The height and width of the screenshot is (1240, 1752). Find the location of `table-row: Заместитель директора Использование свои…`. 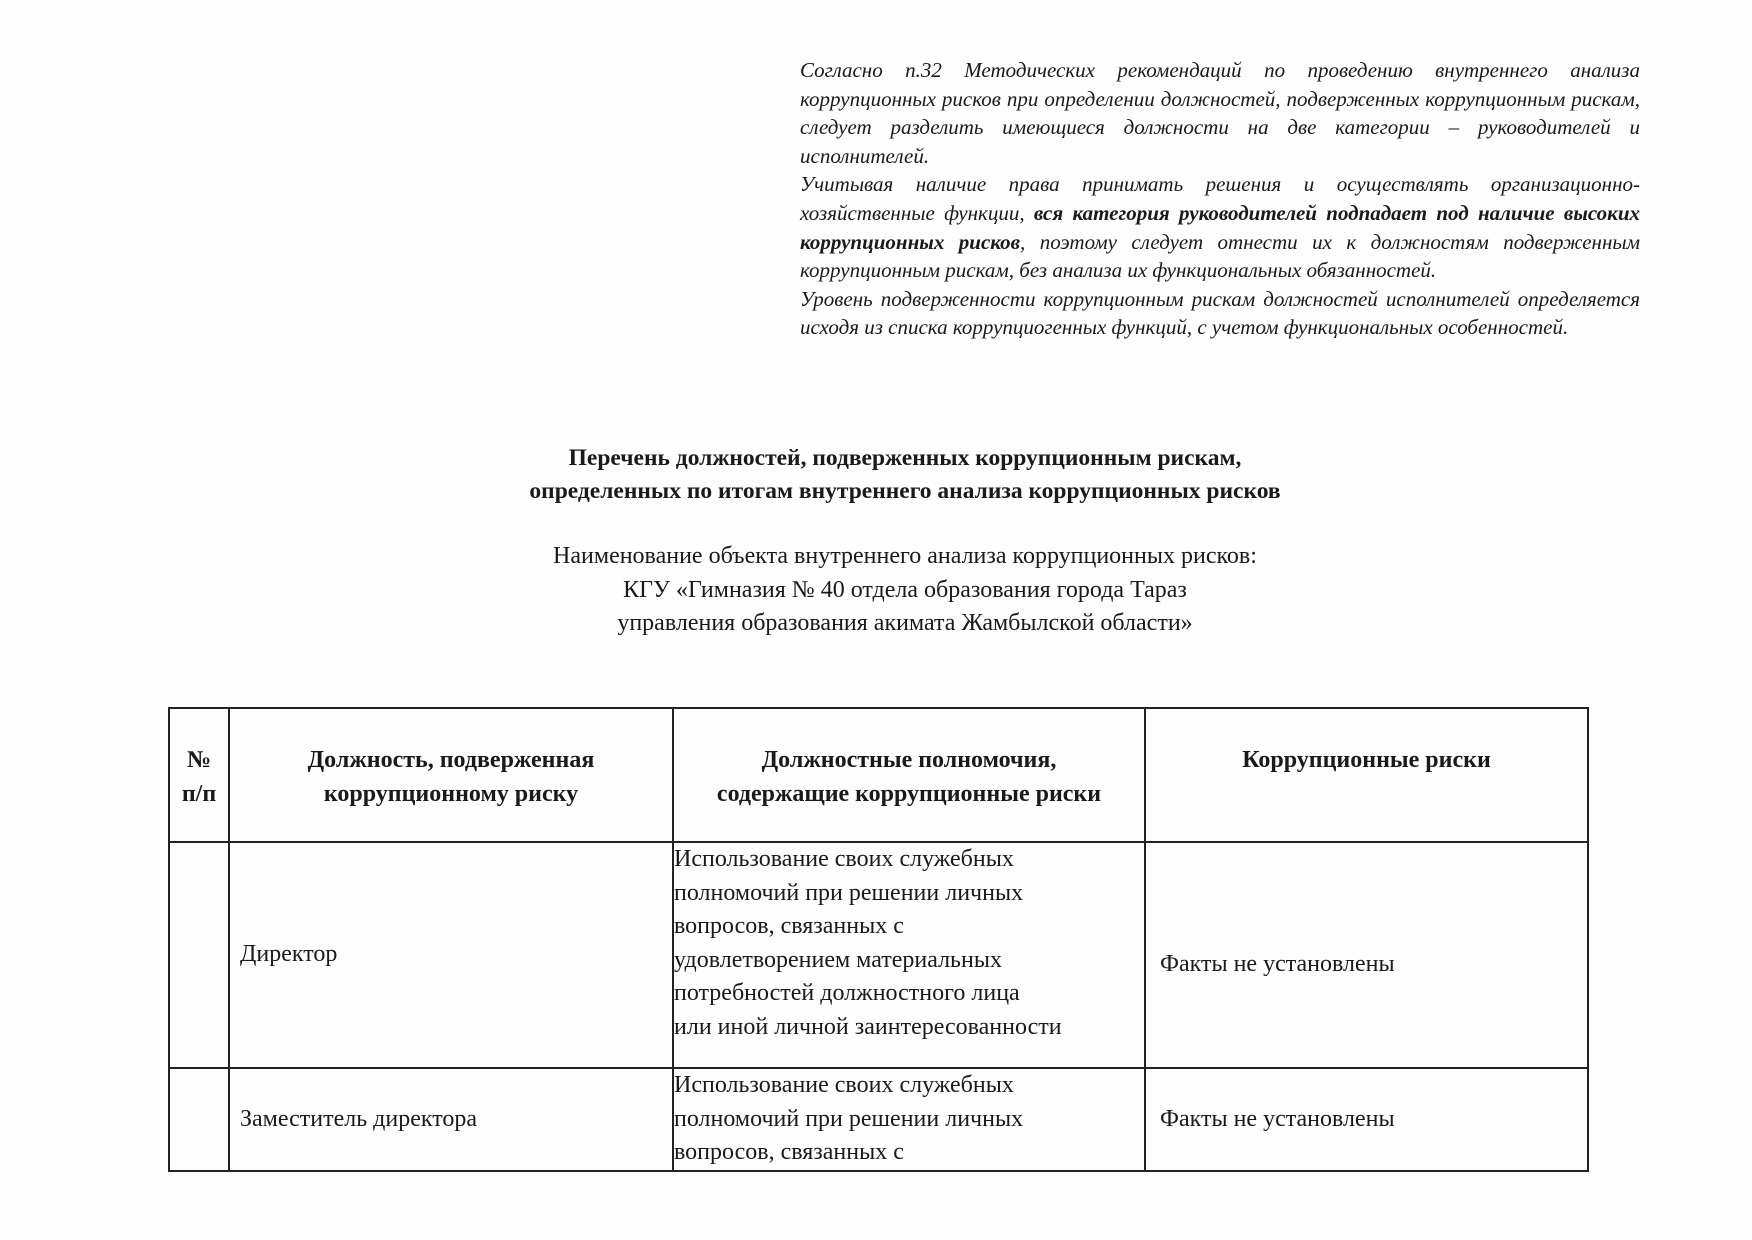

table-row: Заместитель директора Использование свои… is located at coordinates (878, 1119).